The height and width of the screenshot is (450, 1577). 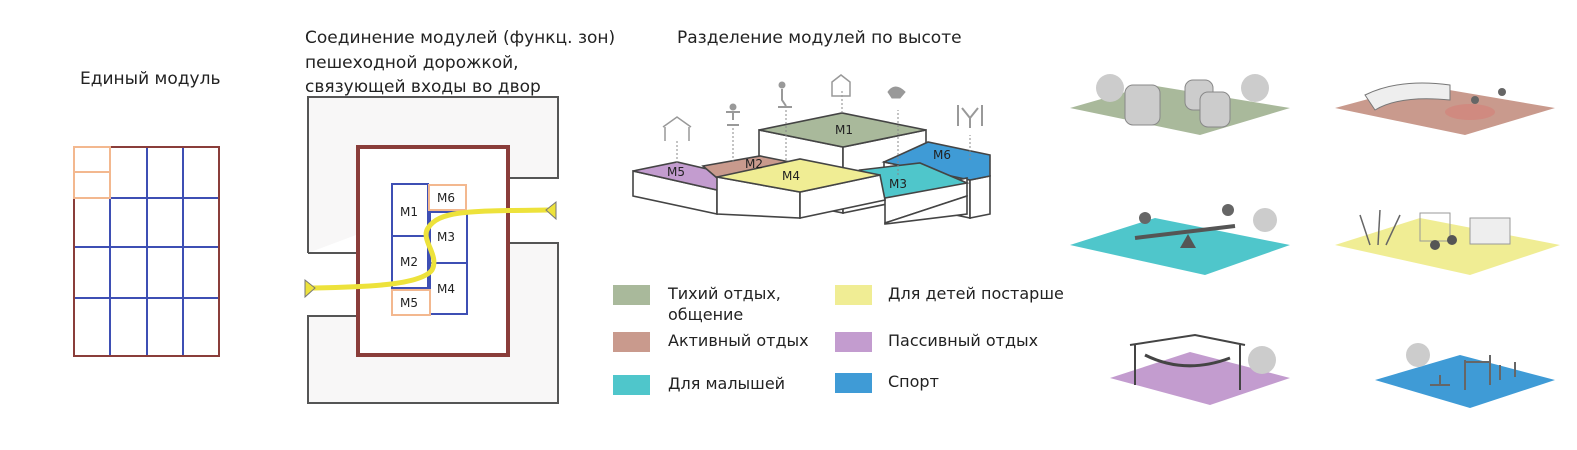 I want to click on courtyard-plan: M1 M2 M3 M4 M5 M6, so click(x=431, y=250).